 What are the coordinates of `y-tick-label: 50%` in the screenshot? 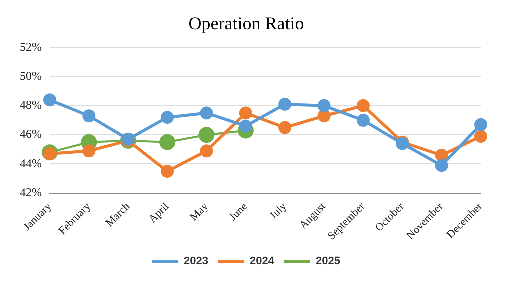 It's located at (31, 75).